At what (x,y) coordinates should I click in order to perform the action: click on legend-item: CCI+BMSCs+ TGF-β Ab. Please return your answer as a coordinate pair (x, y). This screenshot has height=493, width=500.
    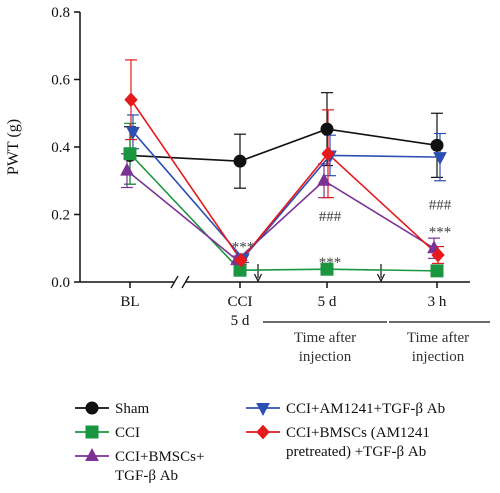
    Looking at the image, I should click on (139, 466).